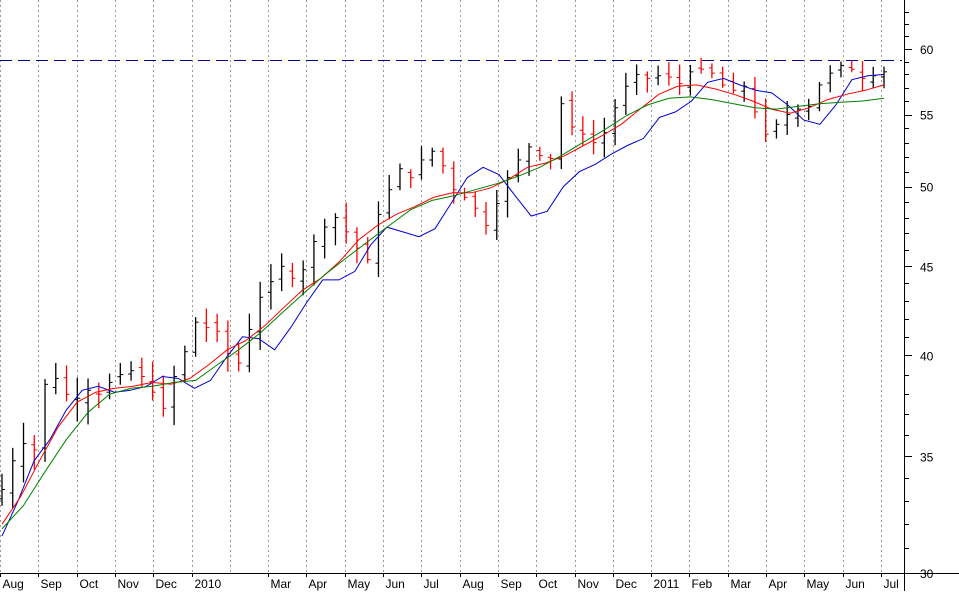 This screenshot has height=596, width=959. Describe the element at coordinates (702, 584) in the screenshot. I see `x-tick-label: Feb` at that location.